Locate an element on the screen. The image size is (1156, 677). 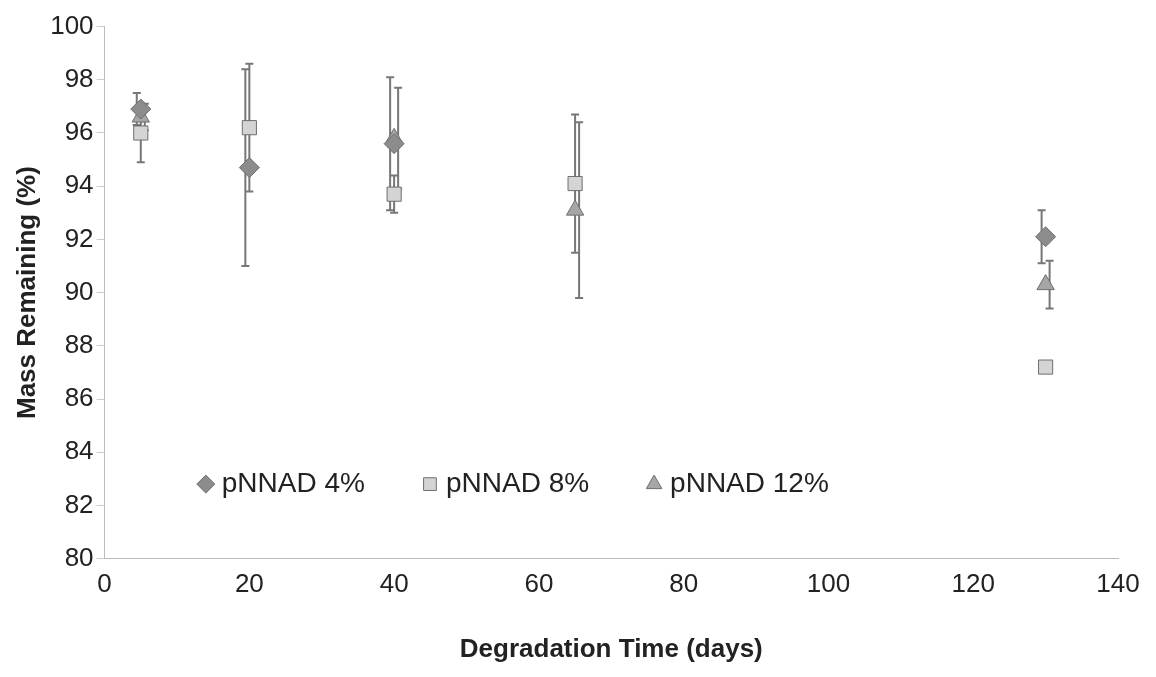
legend-label: pNNAD 4% is located at coordinates (293, 482).